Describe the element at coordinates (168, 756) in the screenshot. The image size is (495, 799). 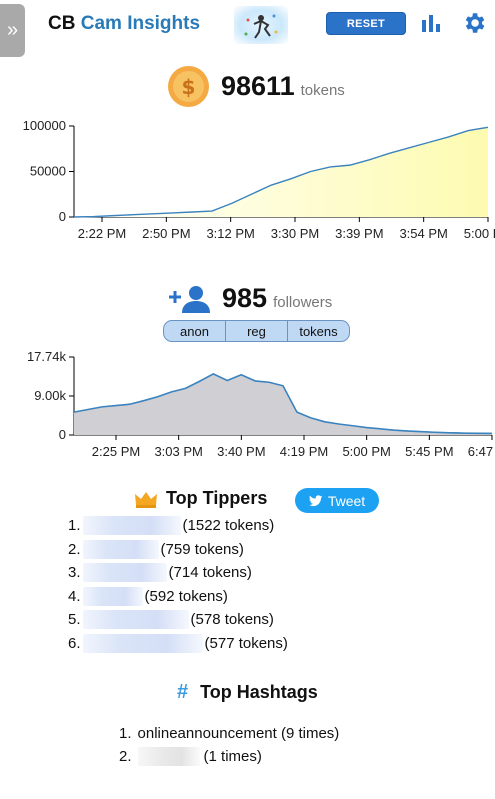
I see `redacted-hashtag` at that location.